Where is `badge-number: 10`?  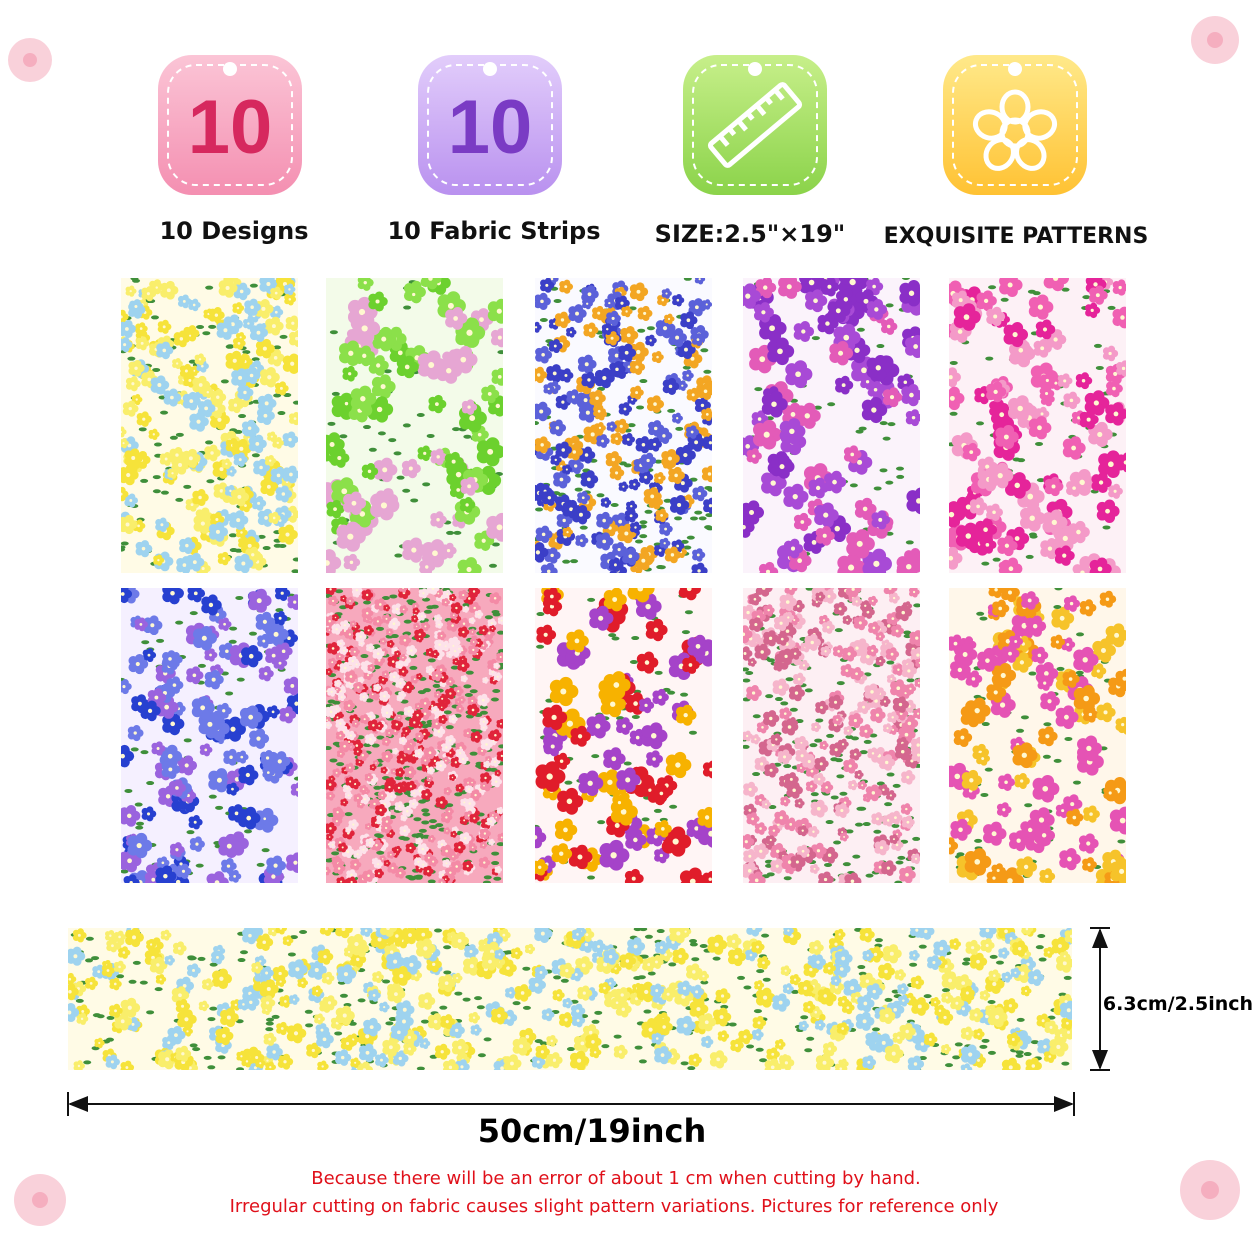 badge-number: 10 is located at coordinates (230, 127).